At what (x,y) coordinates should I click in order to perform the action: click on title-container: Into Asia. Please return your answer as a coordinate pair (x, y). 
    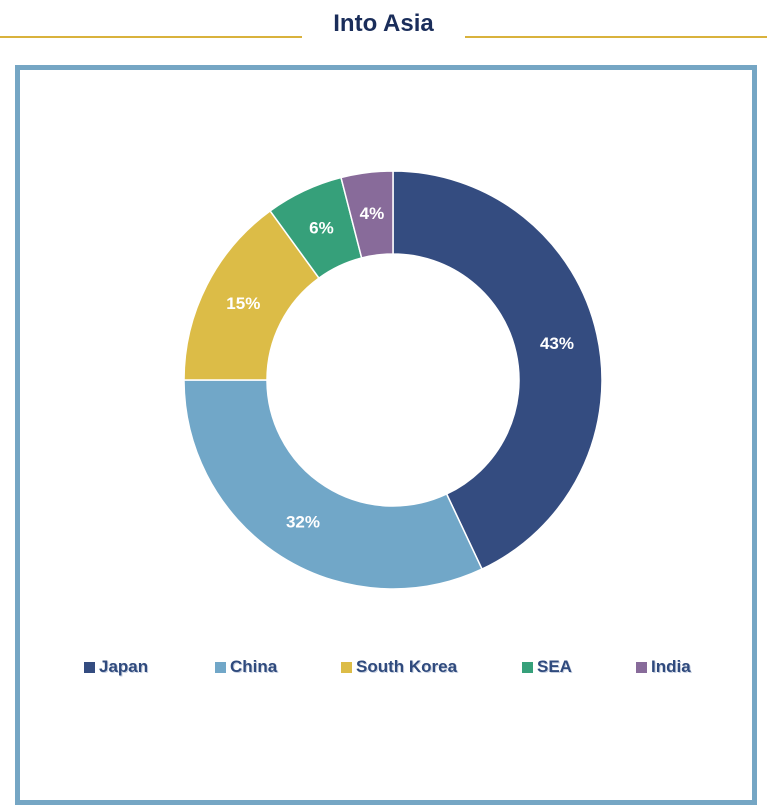
    Looking at the image, I should click on (383, 24).